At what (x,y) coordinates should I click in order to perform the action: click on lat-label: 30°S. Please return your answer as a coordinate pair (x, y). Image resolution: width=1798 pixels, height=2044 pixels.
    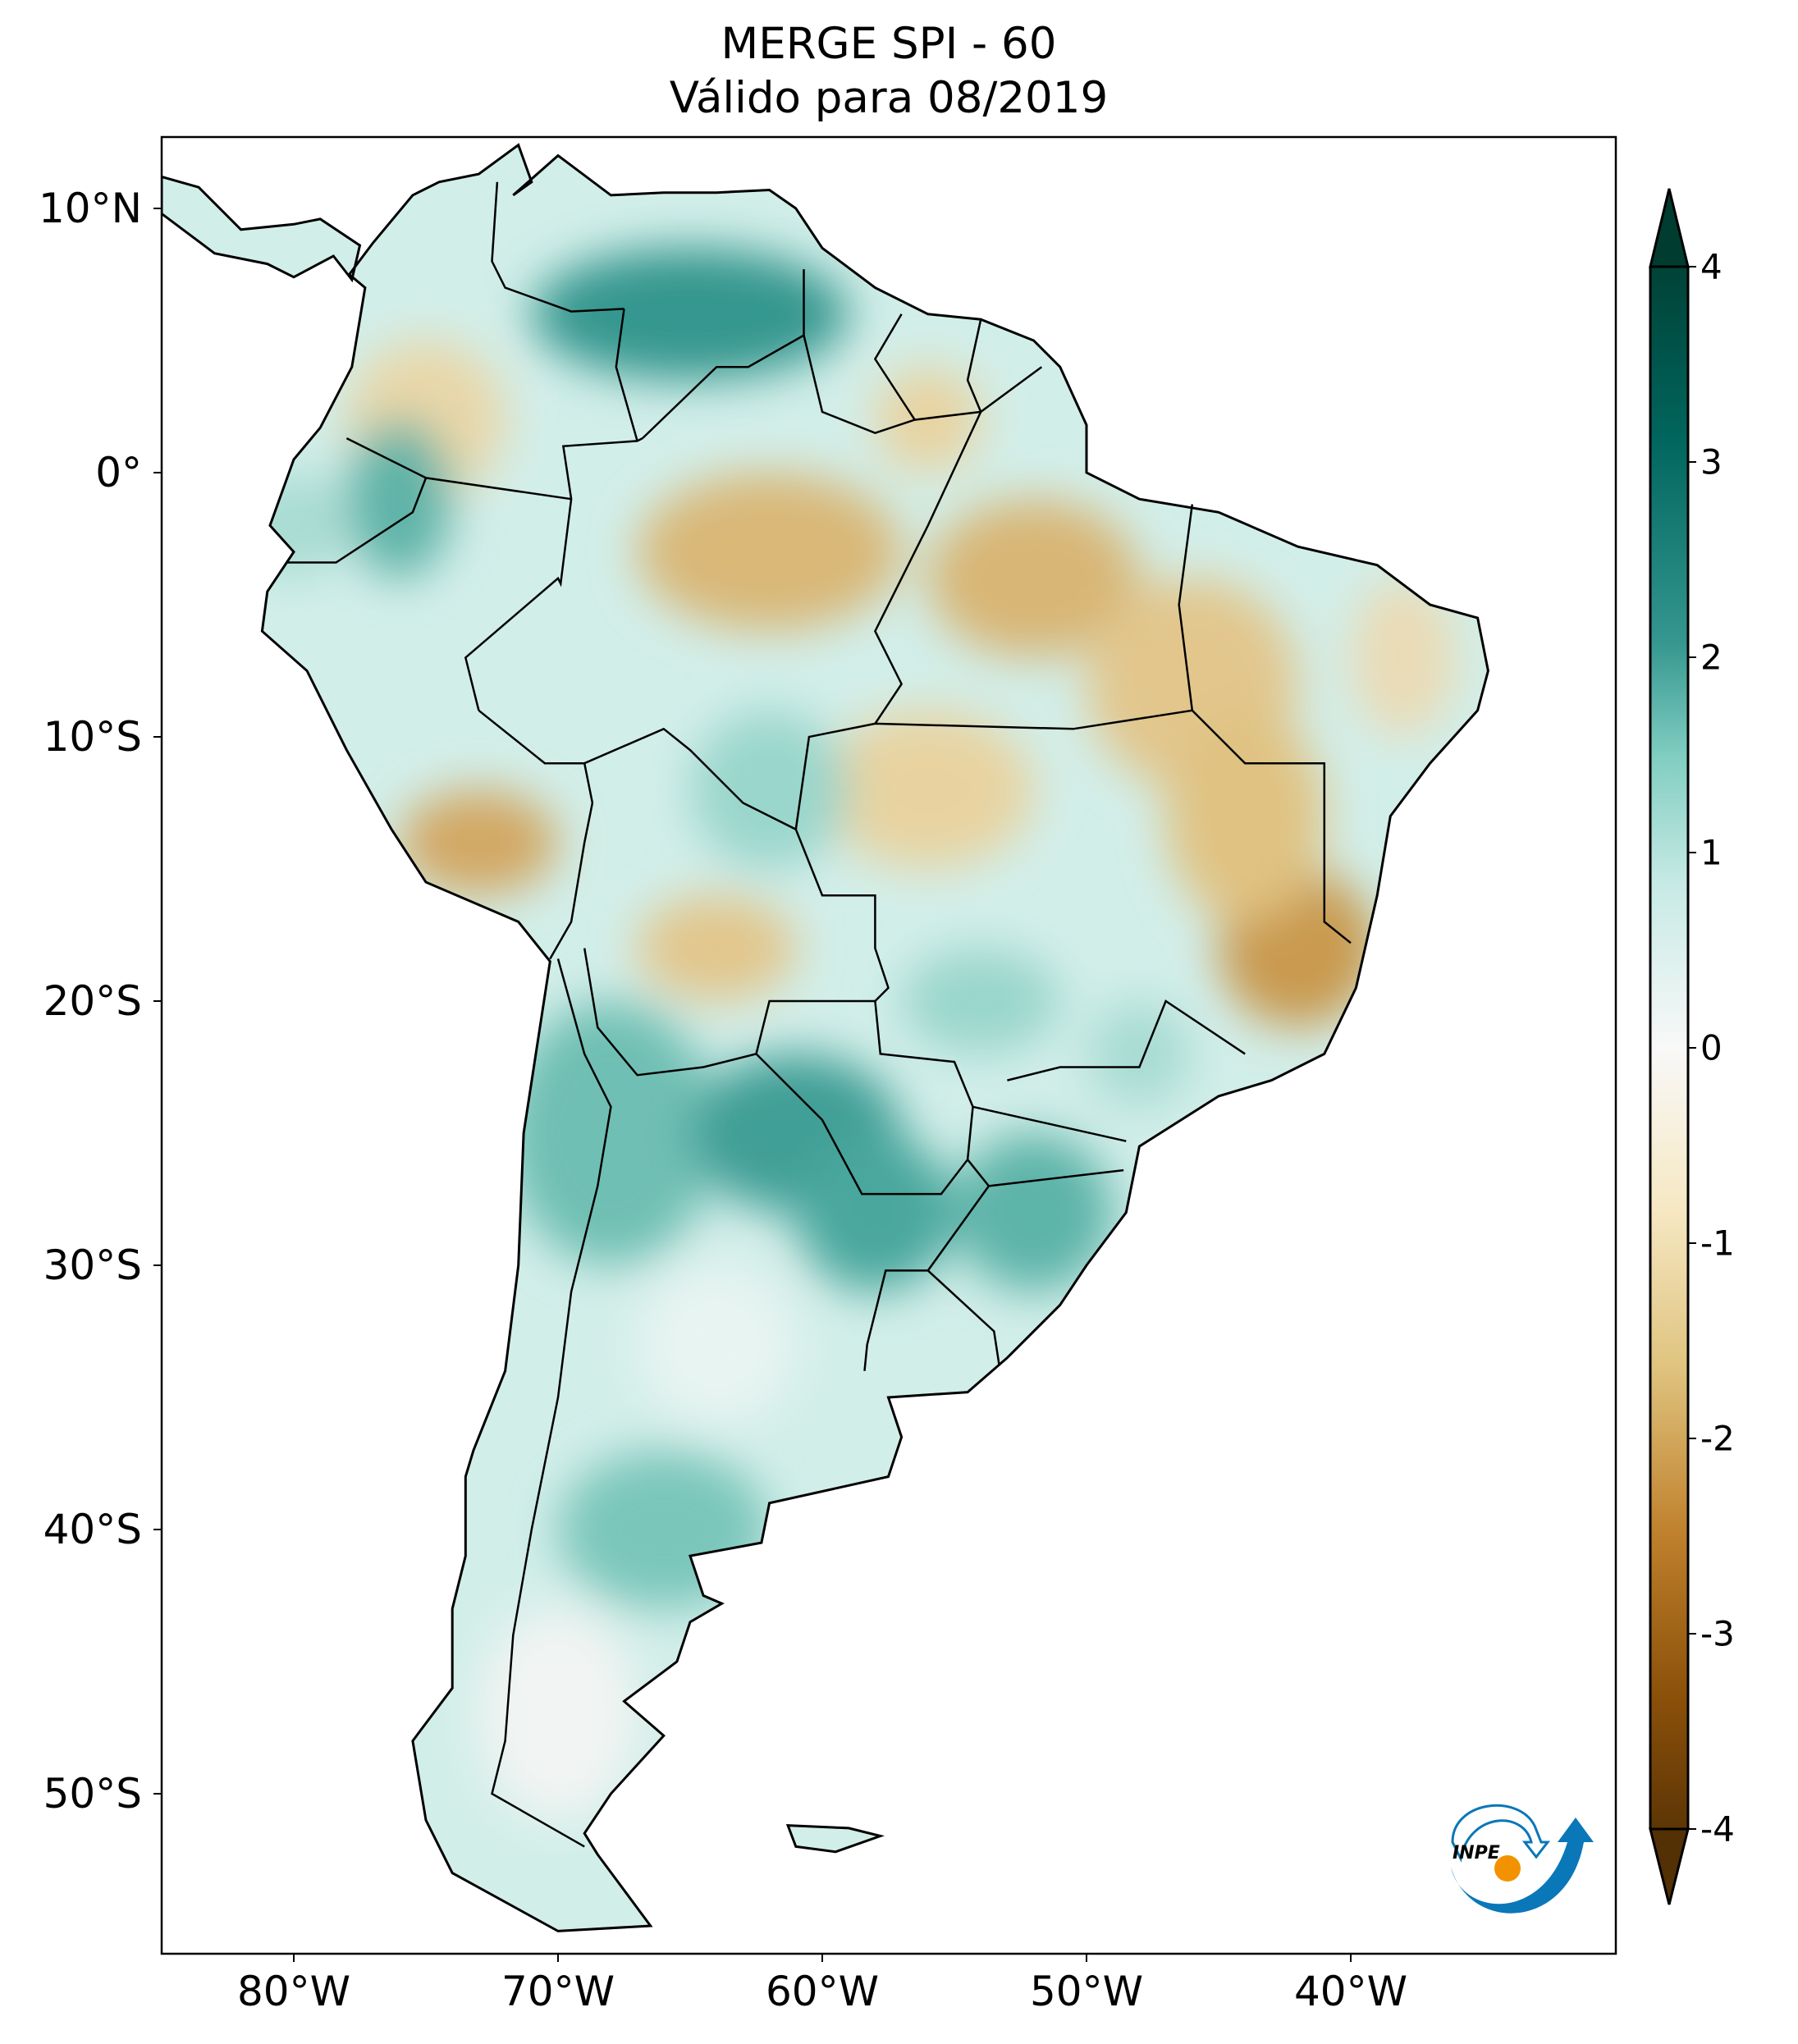
    Looking at the image, I should click on (92, 1265).